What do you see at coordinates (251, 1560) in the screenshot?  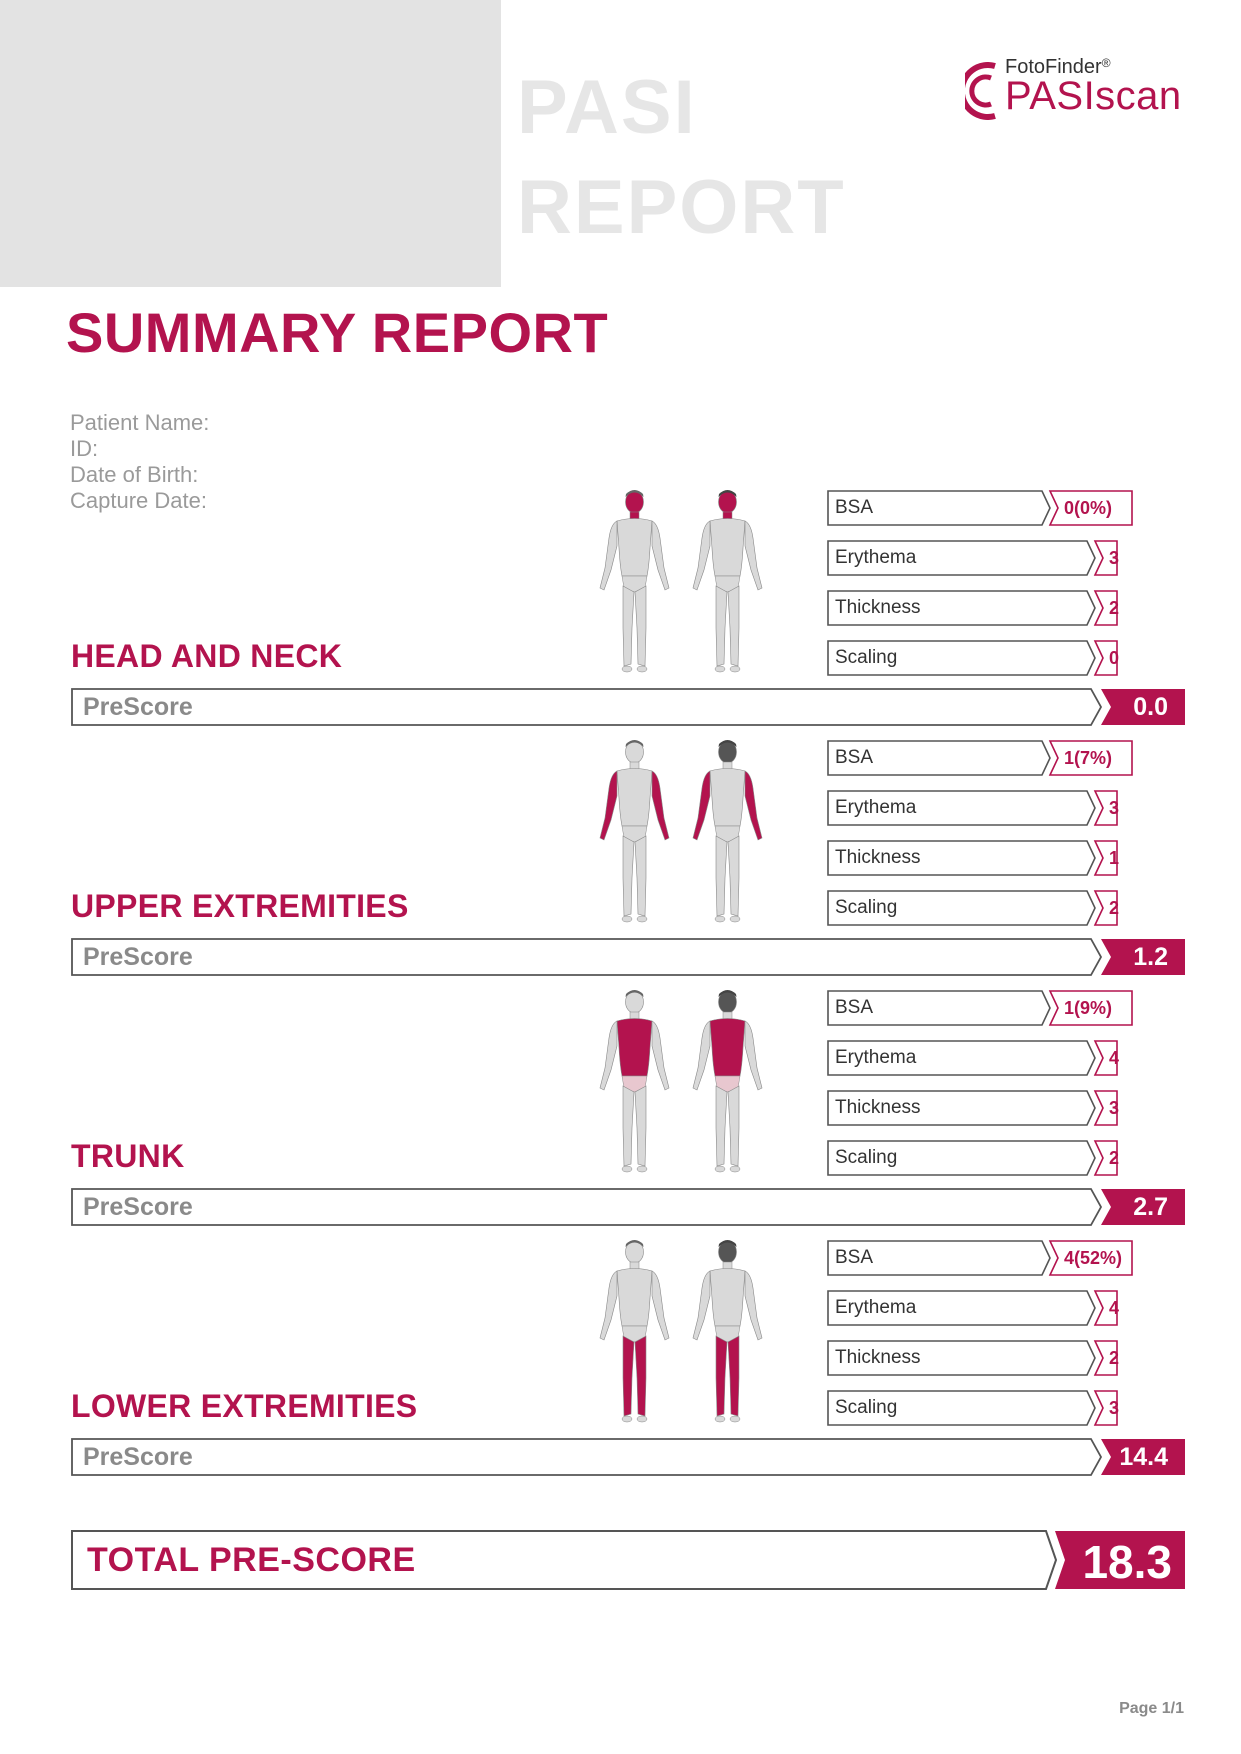 I see `total-pre-score-label: TOTAL PRE-SCORE` at bounding box center [251, 1560].